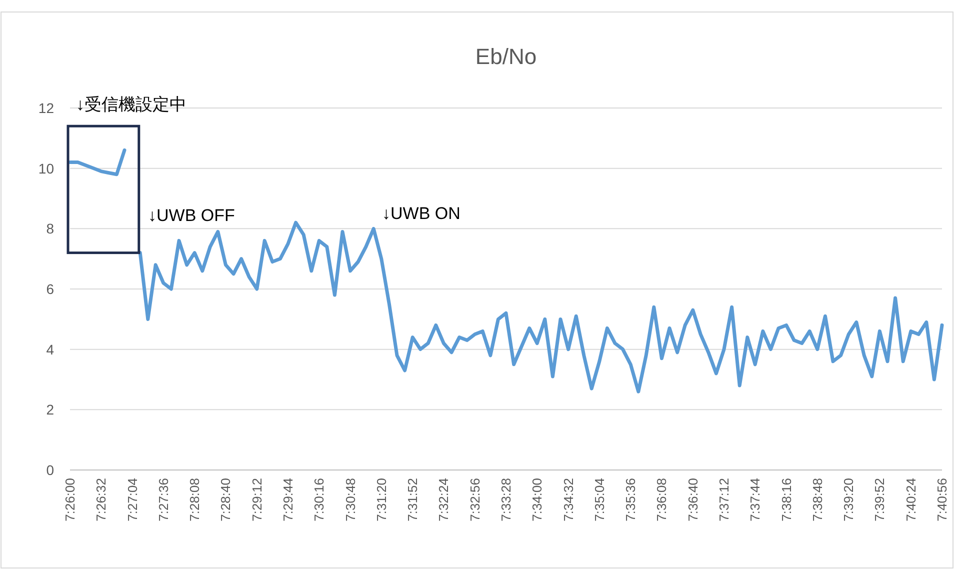 The image size is (960, 572). Describe the element at coordinates (101, 500) in the screenshot. I see `x-tick-label: 7:26:32` at that location.